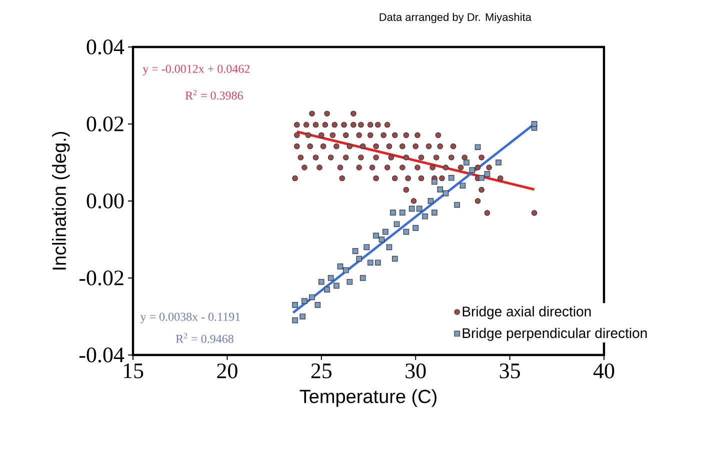 Image resolution: width=720 pixels, height=454 pixels. I want to click on y-tick-label: -0.02, so click(101, 278).